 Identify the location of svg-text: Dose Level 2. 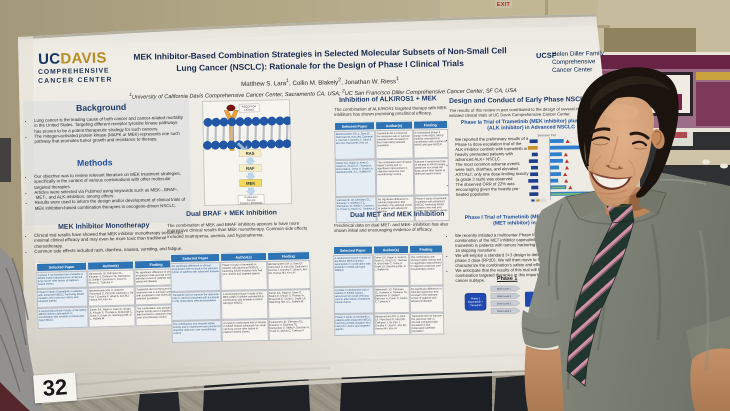
(504, 296).